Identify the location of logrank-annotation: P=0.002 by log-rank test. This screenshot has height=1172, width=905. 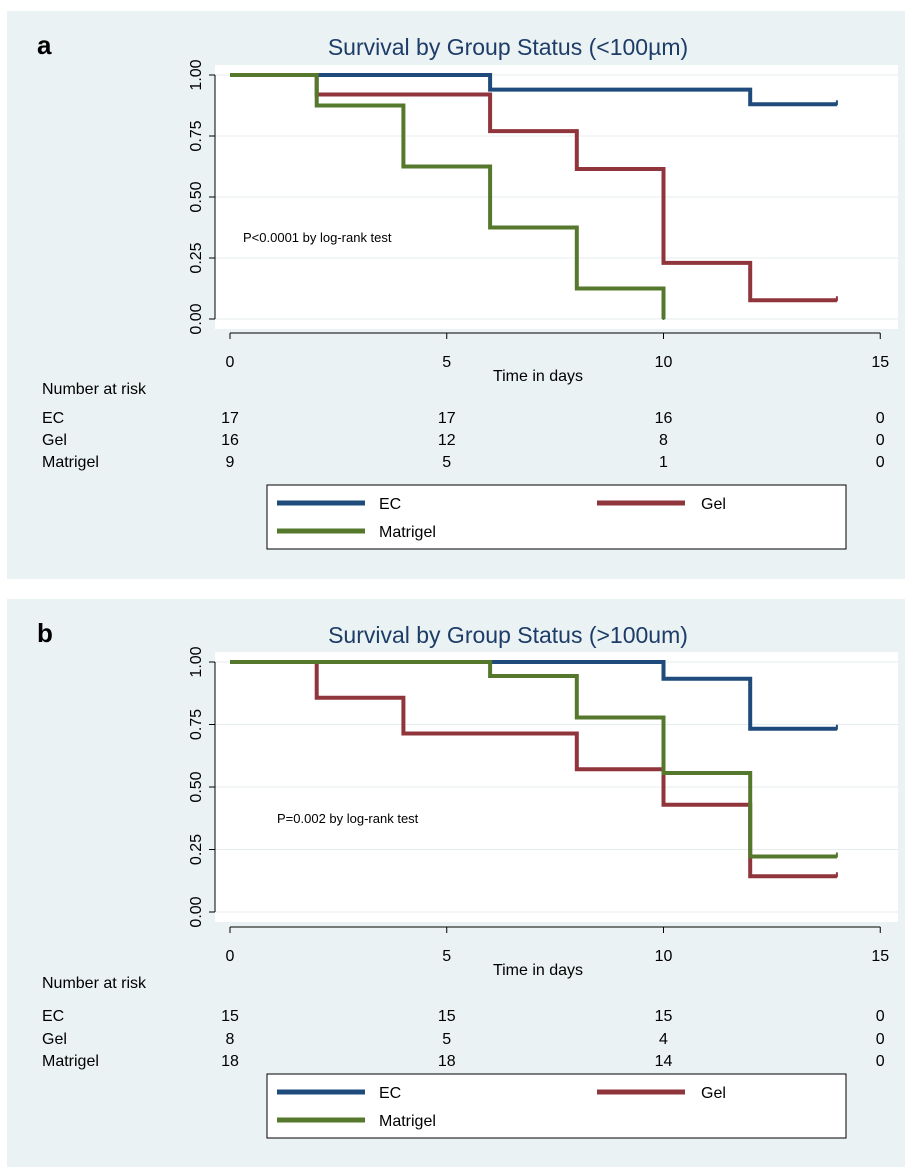
(348, 818).